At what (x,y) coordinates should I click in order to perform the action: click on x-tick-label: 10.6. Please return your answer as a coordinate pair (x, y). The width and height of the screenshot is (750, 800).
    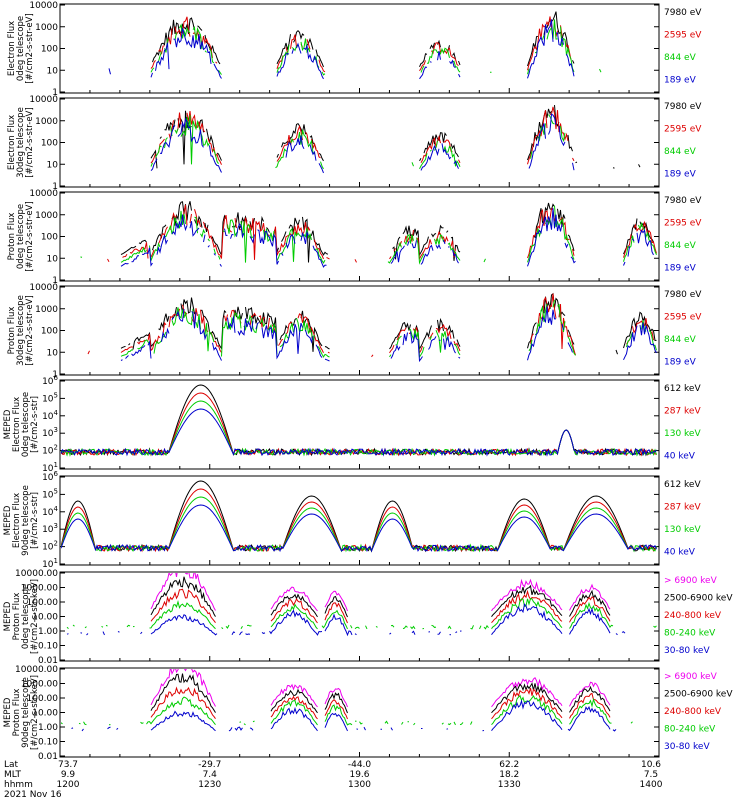
    Looking at the image, I should click on (651, 765).